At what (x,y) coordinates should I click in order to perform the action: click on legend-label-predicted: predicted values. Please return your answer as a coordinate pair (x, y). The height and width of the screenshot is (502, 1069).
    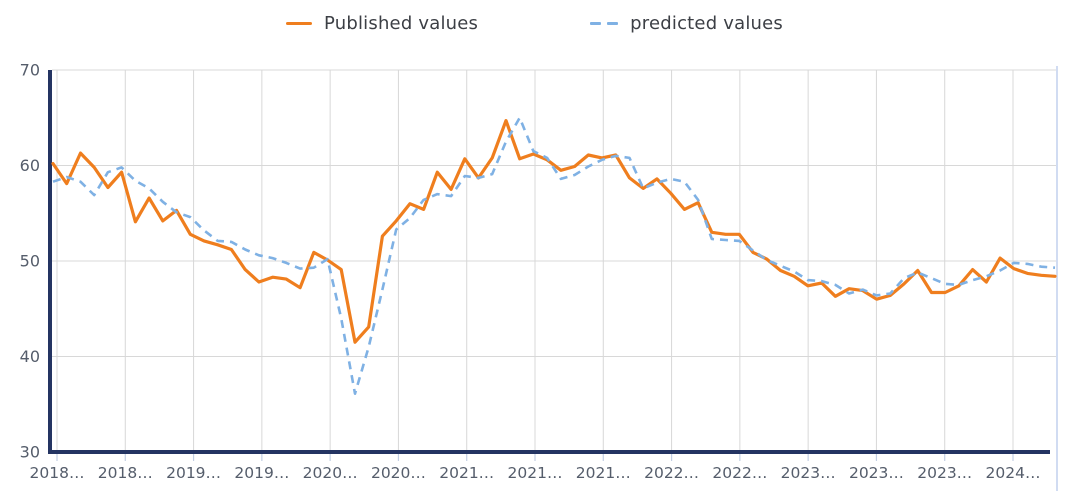
    Looking at the image, I should click on (706, 23).